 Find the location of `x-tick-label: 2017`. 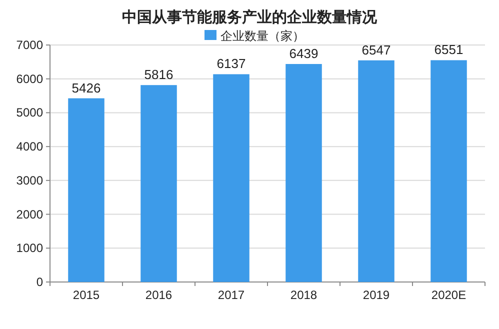

x-tick-label: 2017 is located at coordinates (231, 295).